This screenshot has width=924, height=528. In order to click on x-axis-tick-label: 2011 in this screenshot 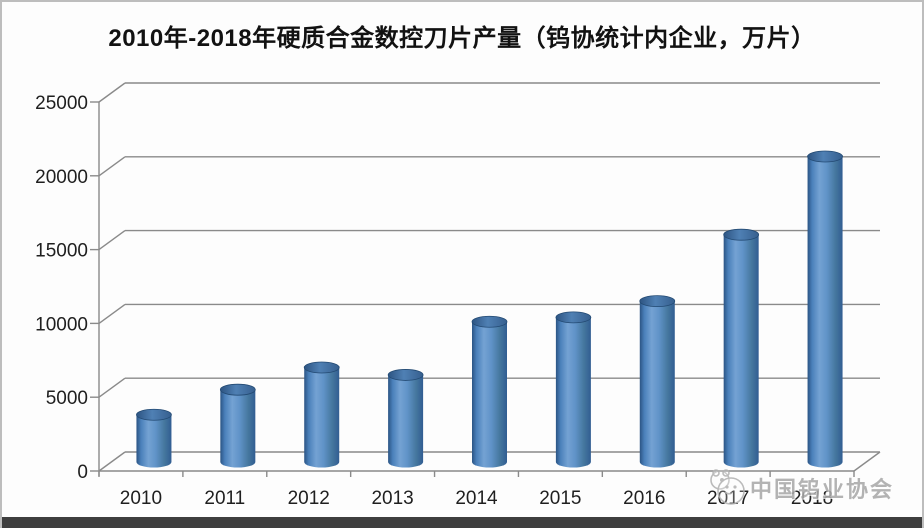, I will do `click(224, 498)`.